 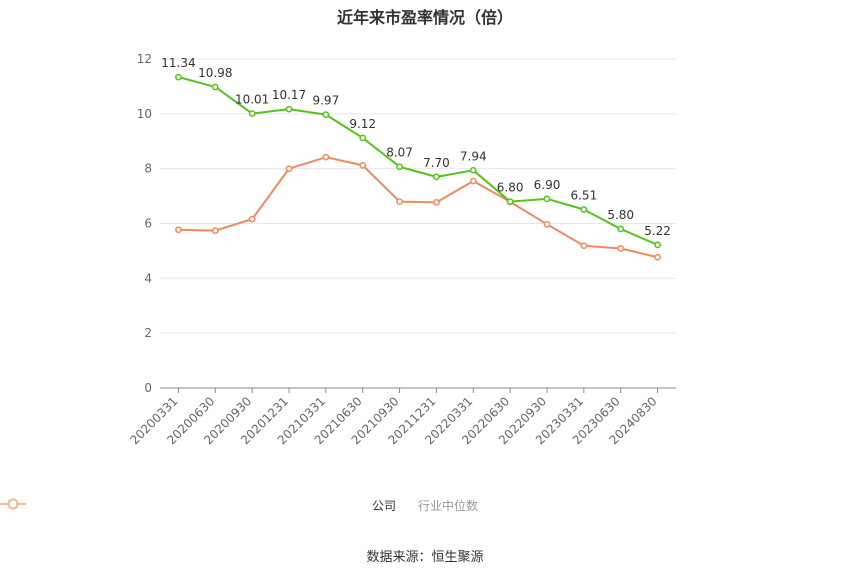 I want to click on y-tick-label: 4, so click(x=148, y=278).